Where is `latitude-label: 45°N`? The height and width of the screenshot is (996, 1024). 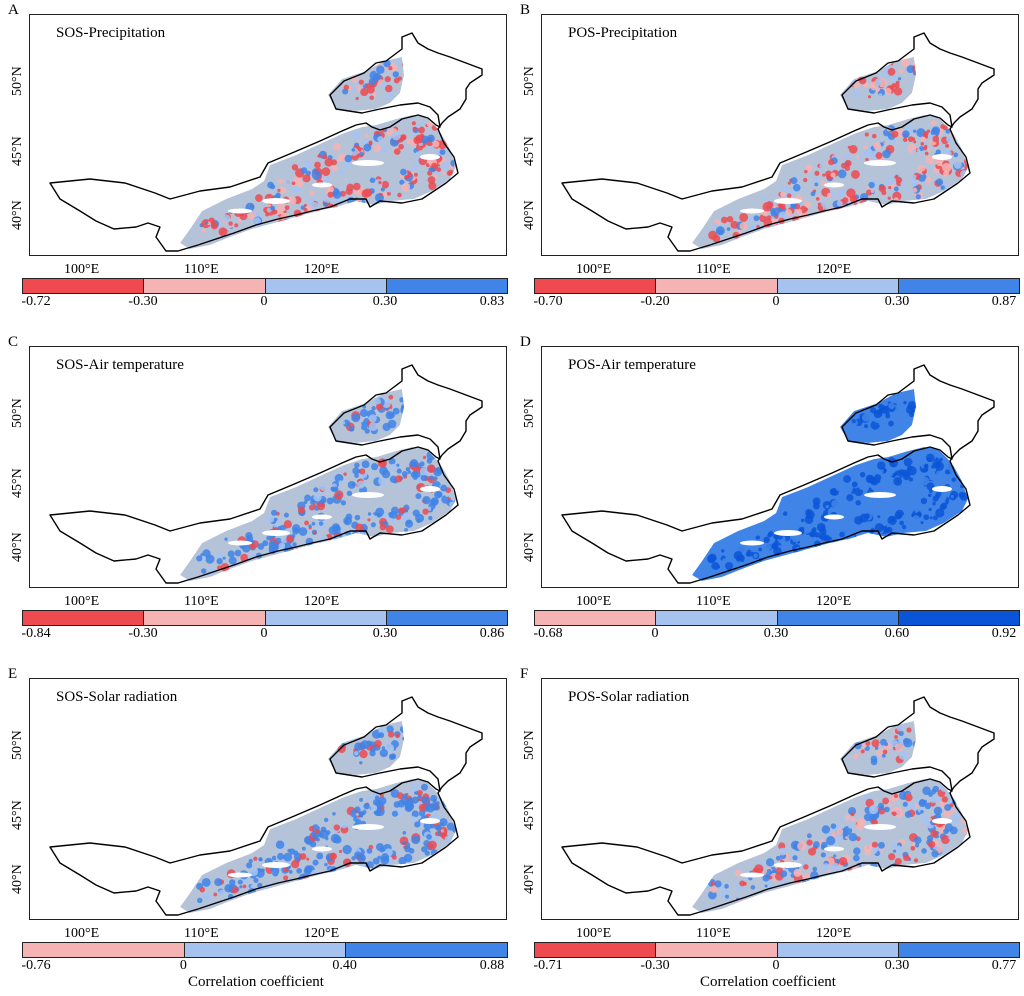
latitude-label: 45°N is located at coordinates (529, 483).